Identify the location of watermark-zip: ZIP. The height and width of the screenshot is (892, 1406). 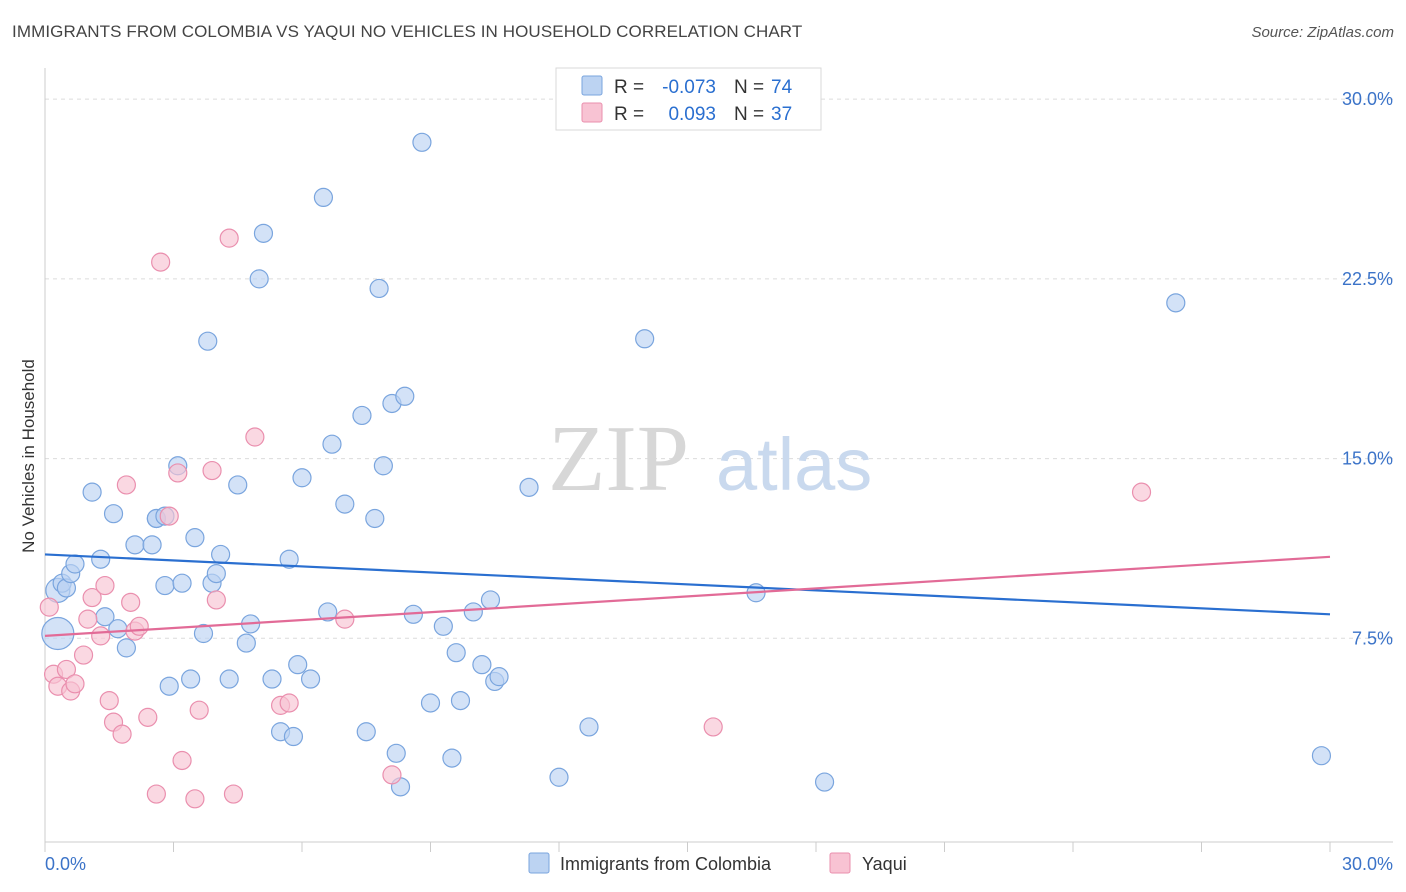
(618, 459).